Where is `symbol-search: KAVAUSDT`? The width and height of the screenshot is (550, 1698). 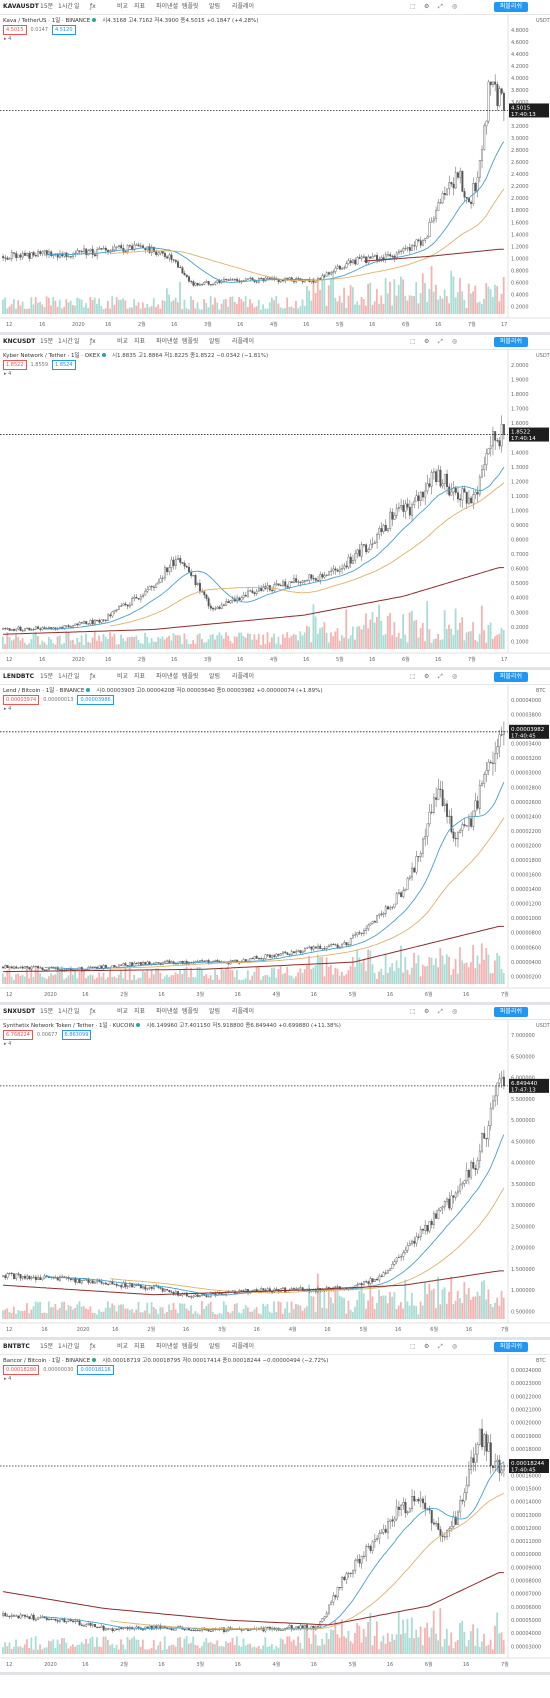 symbol-search: KAVAUSDT is located at coordinates (21, 6).